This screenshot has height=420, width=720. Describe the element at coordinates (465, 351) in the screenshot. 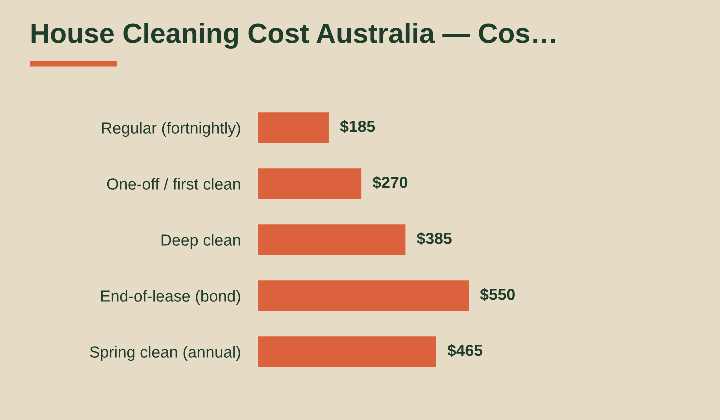

I see `data-label: $465` at that location.